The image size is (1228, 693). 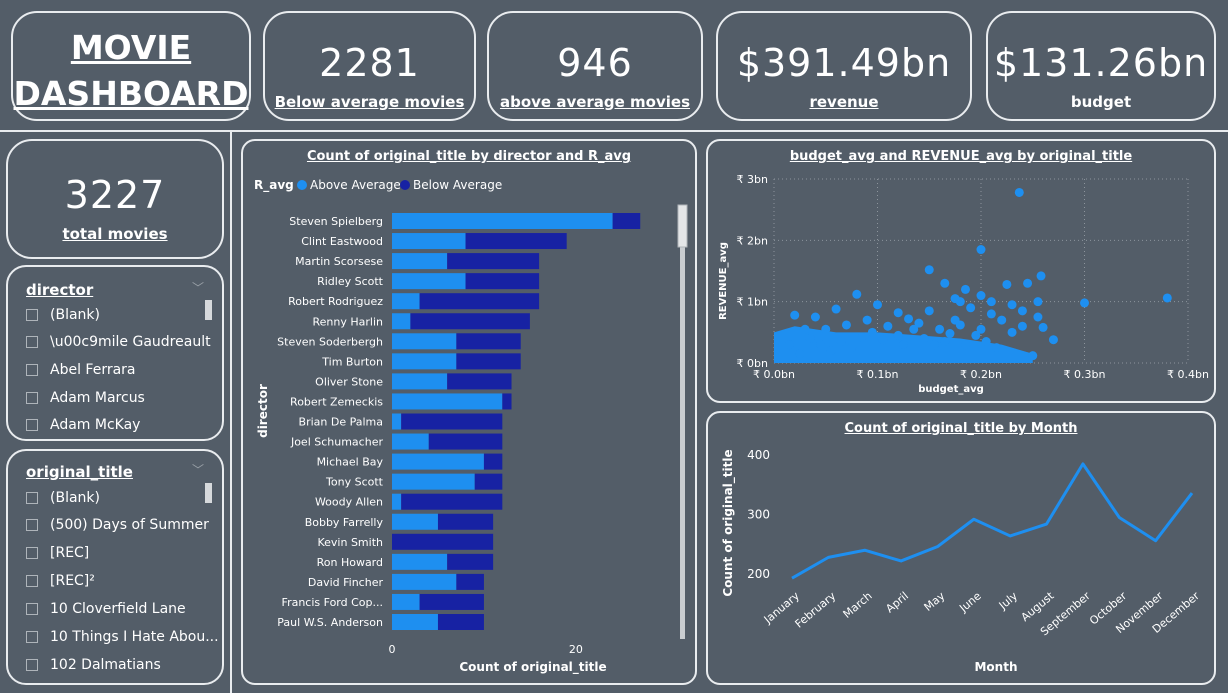 What do you see at coordinates (758, 514) in the screenshot?
I see `line-y-tick-label: 300` at bounding box center [758, 514].